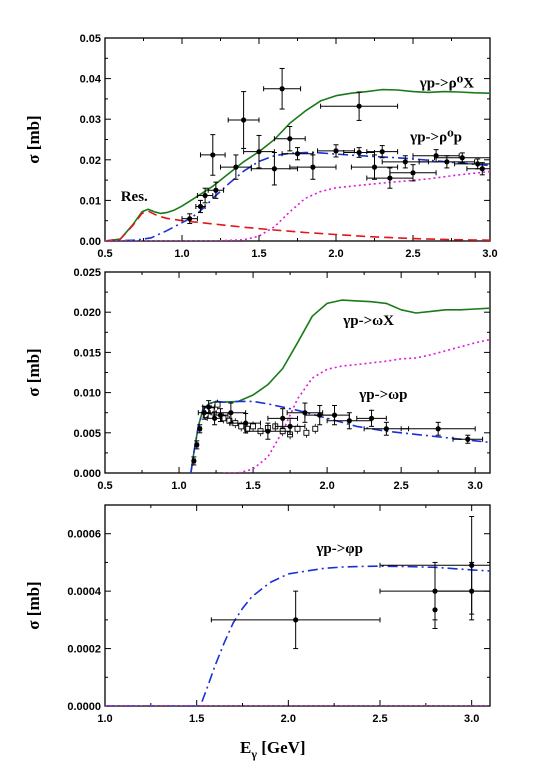 This screenshot has width=545, height=784. I want to click on y-tick-label: 0.05, so click(90, 39).